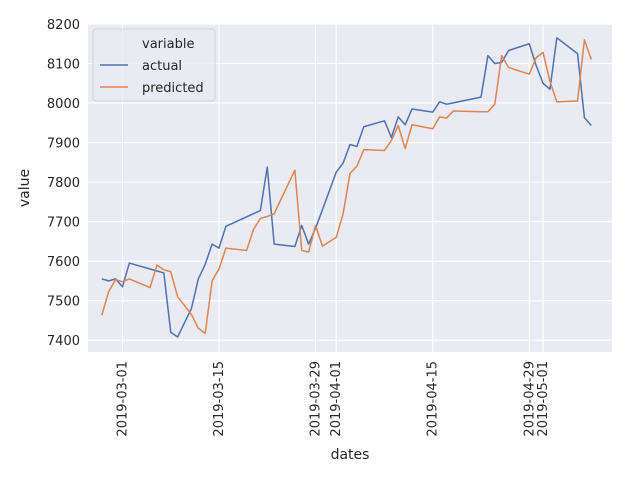 The height and width of the screenshot is (480, 640). What do you see at coordinates (316, 399) in the screenshot?
I see `x-tick-label: 2019-03-29` at bounding box center [316, 399].